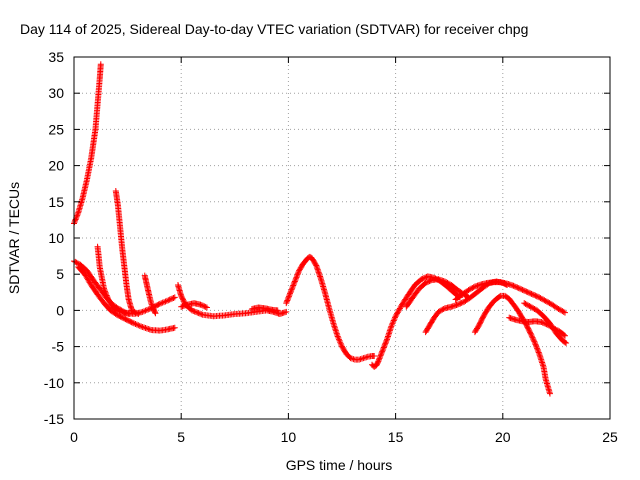  What do you see at coordinates (56, 166) in the screenshot?
I see `y-tick-label: 20` at bounding box center [56, 166].